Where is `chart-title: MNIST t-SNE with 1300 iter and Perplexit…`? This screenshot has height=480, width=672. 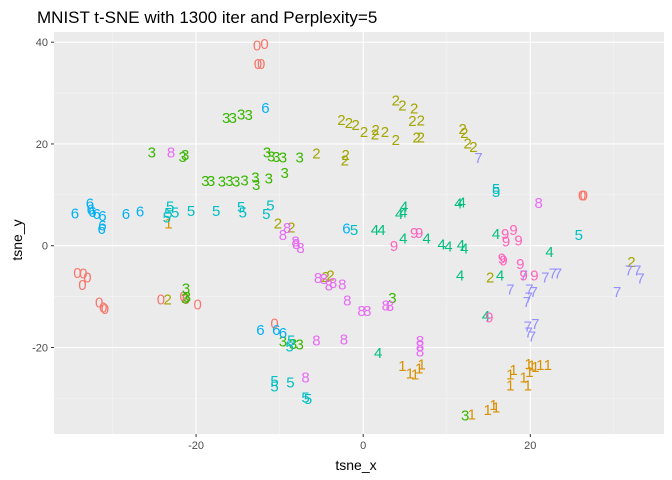 chart-title: MNIST t-SNE with 1300 iter and Perplexit… is located at coordinates (207, 17).